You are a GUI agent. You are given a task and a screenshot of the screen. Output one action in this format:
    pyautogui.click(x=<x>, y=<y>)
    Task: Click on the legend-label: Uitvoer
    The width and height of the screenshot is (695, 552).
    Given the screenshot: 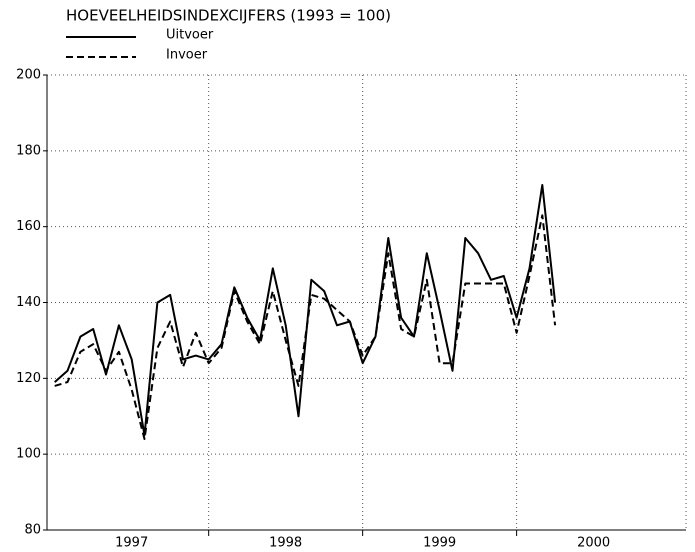 What is the action you would take?
    pyautogui.click(x=190, y=35)
    